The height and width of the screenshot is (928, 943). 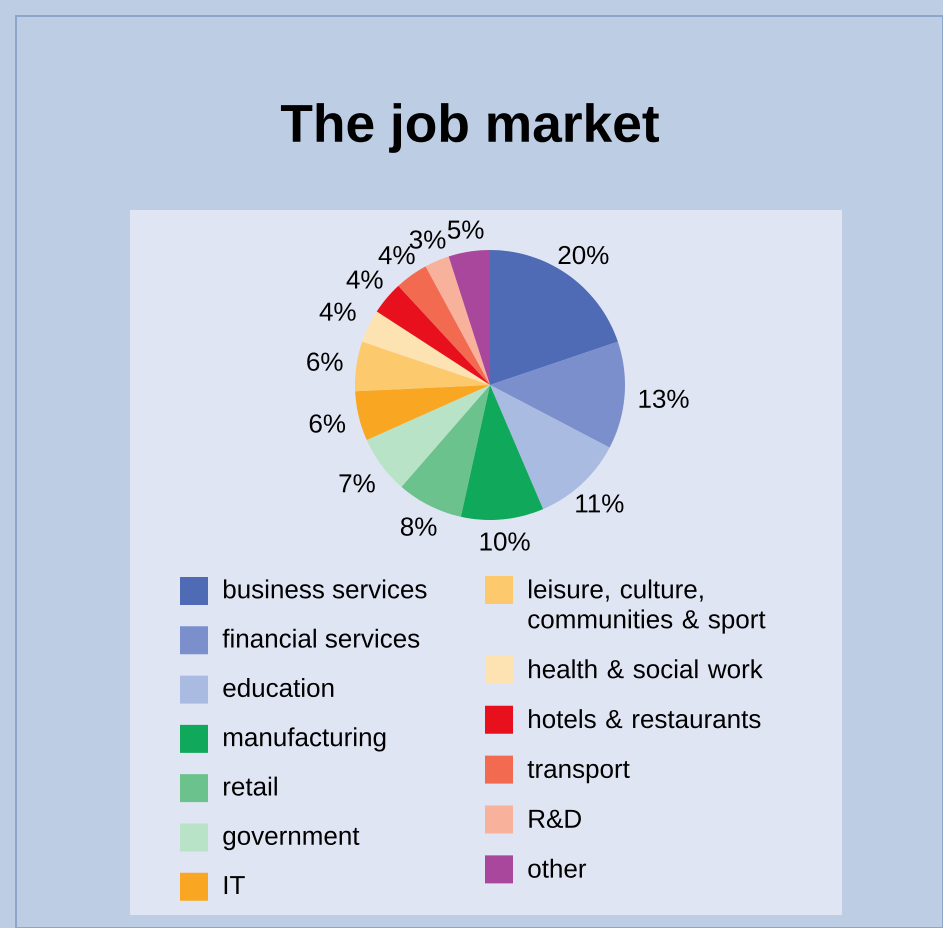 I want to click on legend-label: business services, so click(x=325, y=589).